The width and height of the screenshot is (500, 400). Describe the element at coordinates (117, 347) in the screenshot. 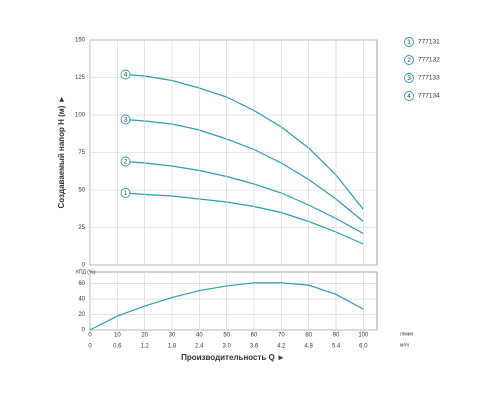

I see `x2-tick-label: 0.6` at that location.